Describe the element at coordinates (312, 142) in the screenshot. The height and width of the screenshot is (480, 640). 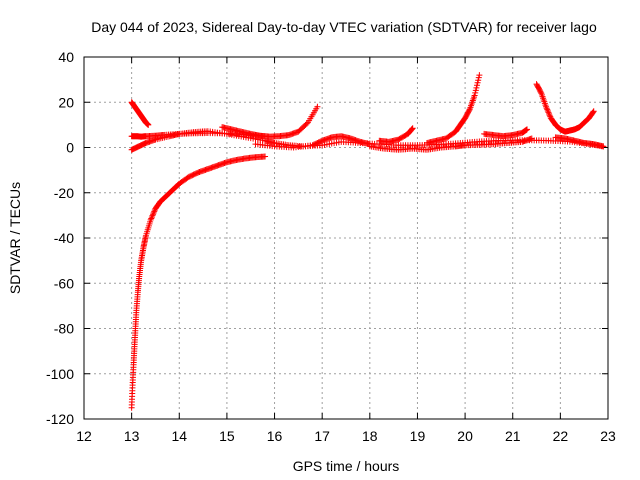
I see `series-s6` at that location.